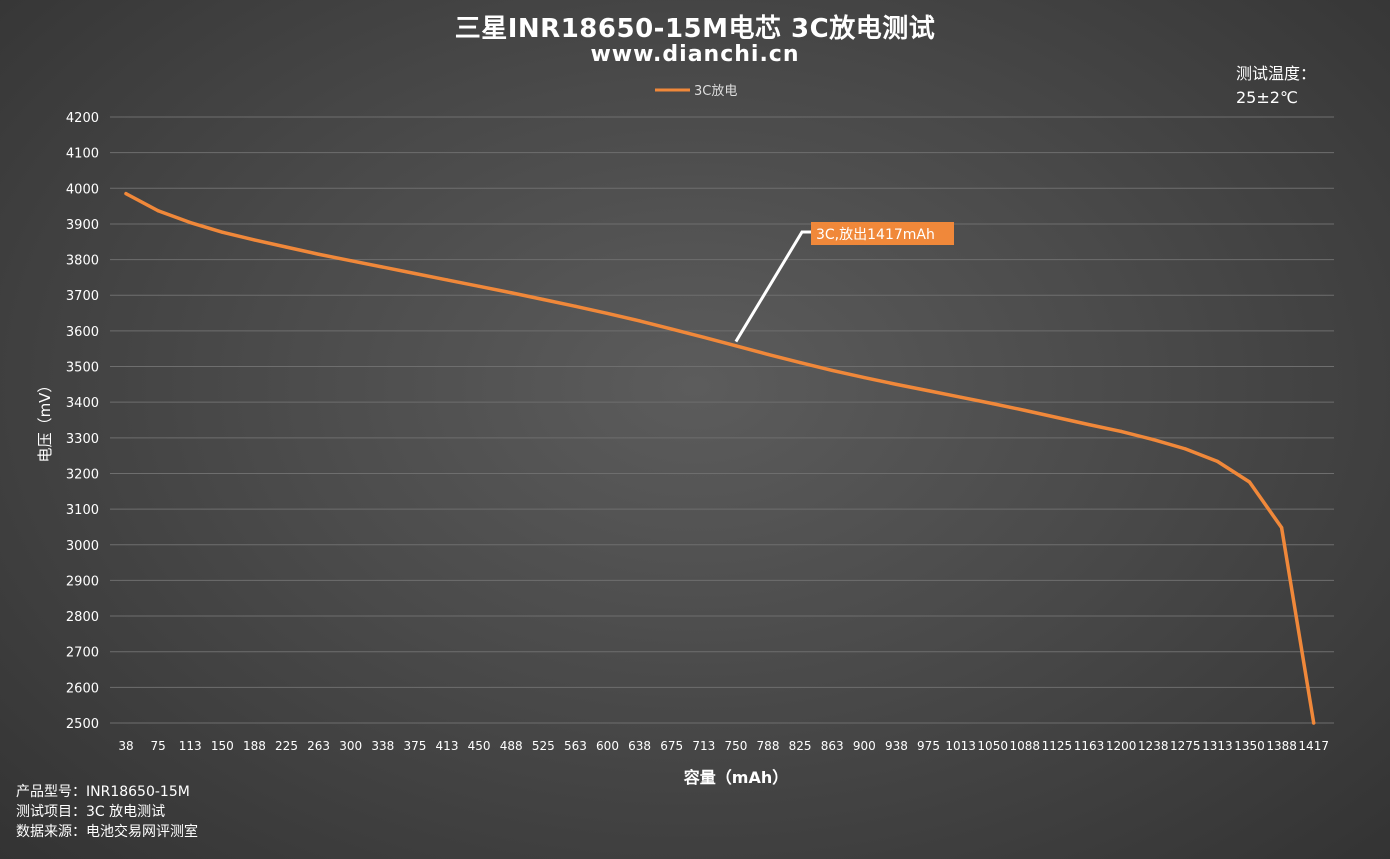 This screenshot has height=859, width=1390. I want to click on chart-title: 三星INR18650-15M电芯 3C放电测试, so click(695, 29).